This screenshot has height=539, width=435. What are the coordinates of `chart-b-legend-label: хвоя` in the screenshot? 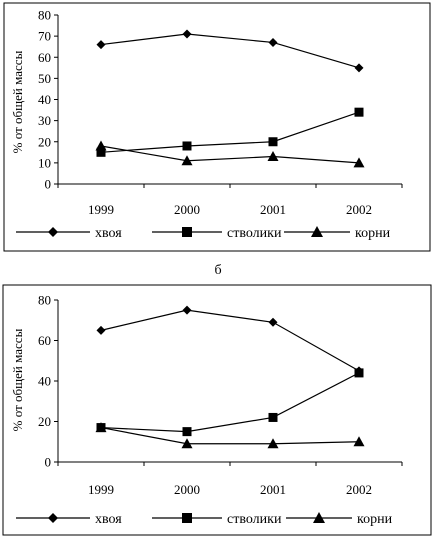 It's located at (108, 519).